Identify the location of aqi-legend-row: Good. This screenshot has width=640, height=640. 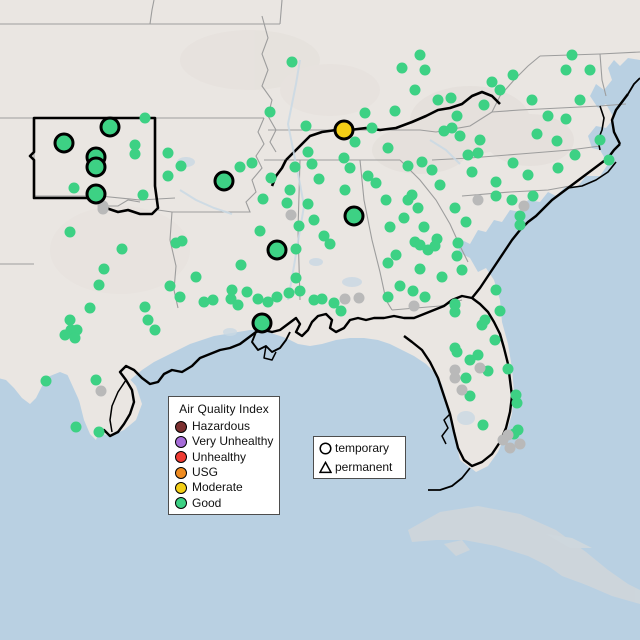
(224, 502).